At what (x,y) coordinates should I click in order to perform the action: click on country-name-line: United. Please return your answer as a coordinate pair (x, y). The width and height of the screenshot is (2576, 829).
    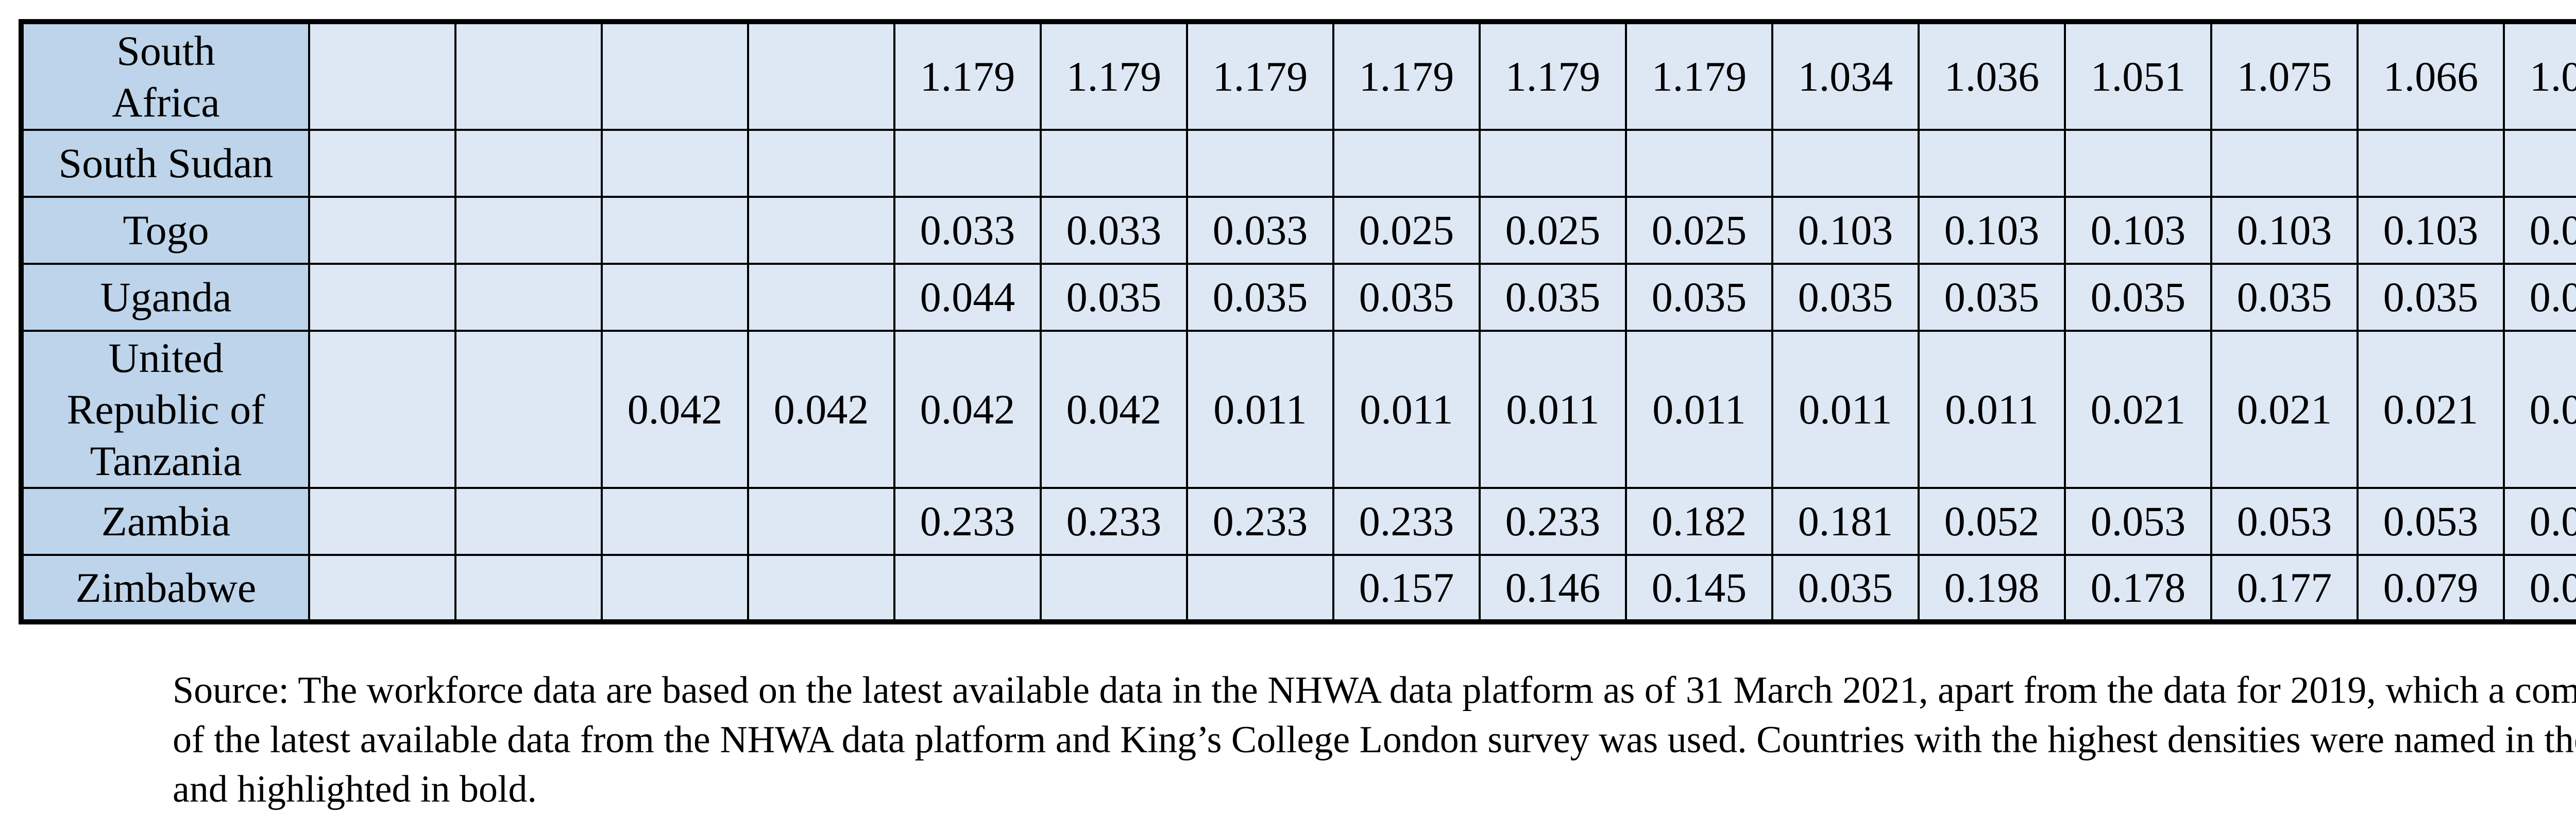
    Looking at the image, I should click on (166, 357).